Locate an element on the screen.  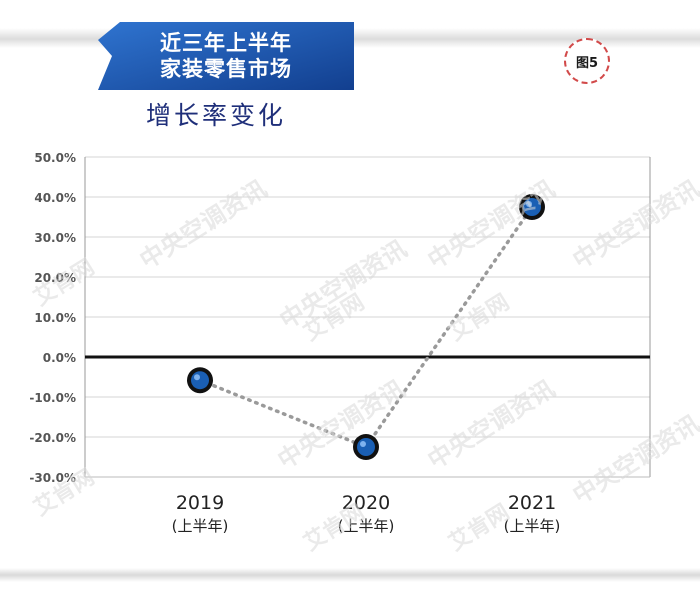
y-tick-label: 40.0% is located at coordinates (55, 198).